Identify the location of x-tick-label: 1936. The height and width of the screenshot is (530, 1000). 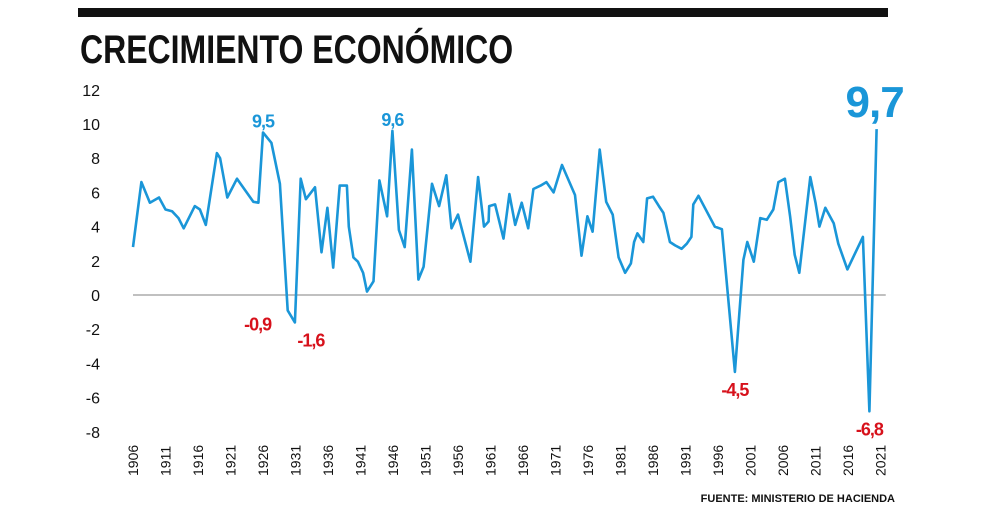
(328, 460).